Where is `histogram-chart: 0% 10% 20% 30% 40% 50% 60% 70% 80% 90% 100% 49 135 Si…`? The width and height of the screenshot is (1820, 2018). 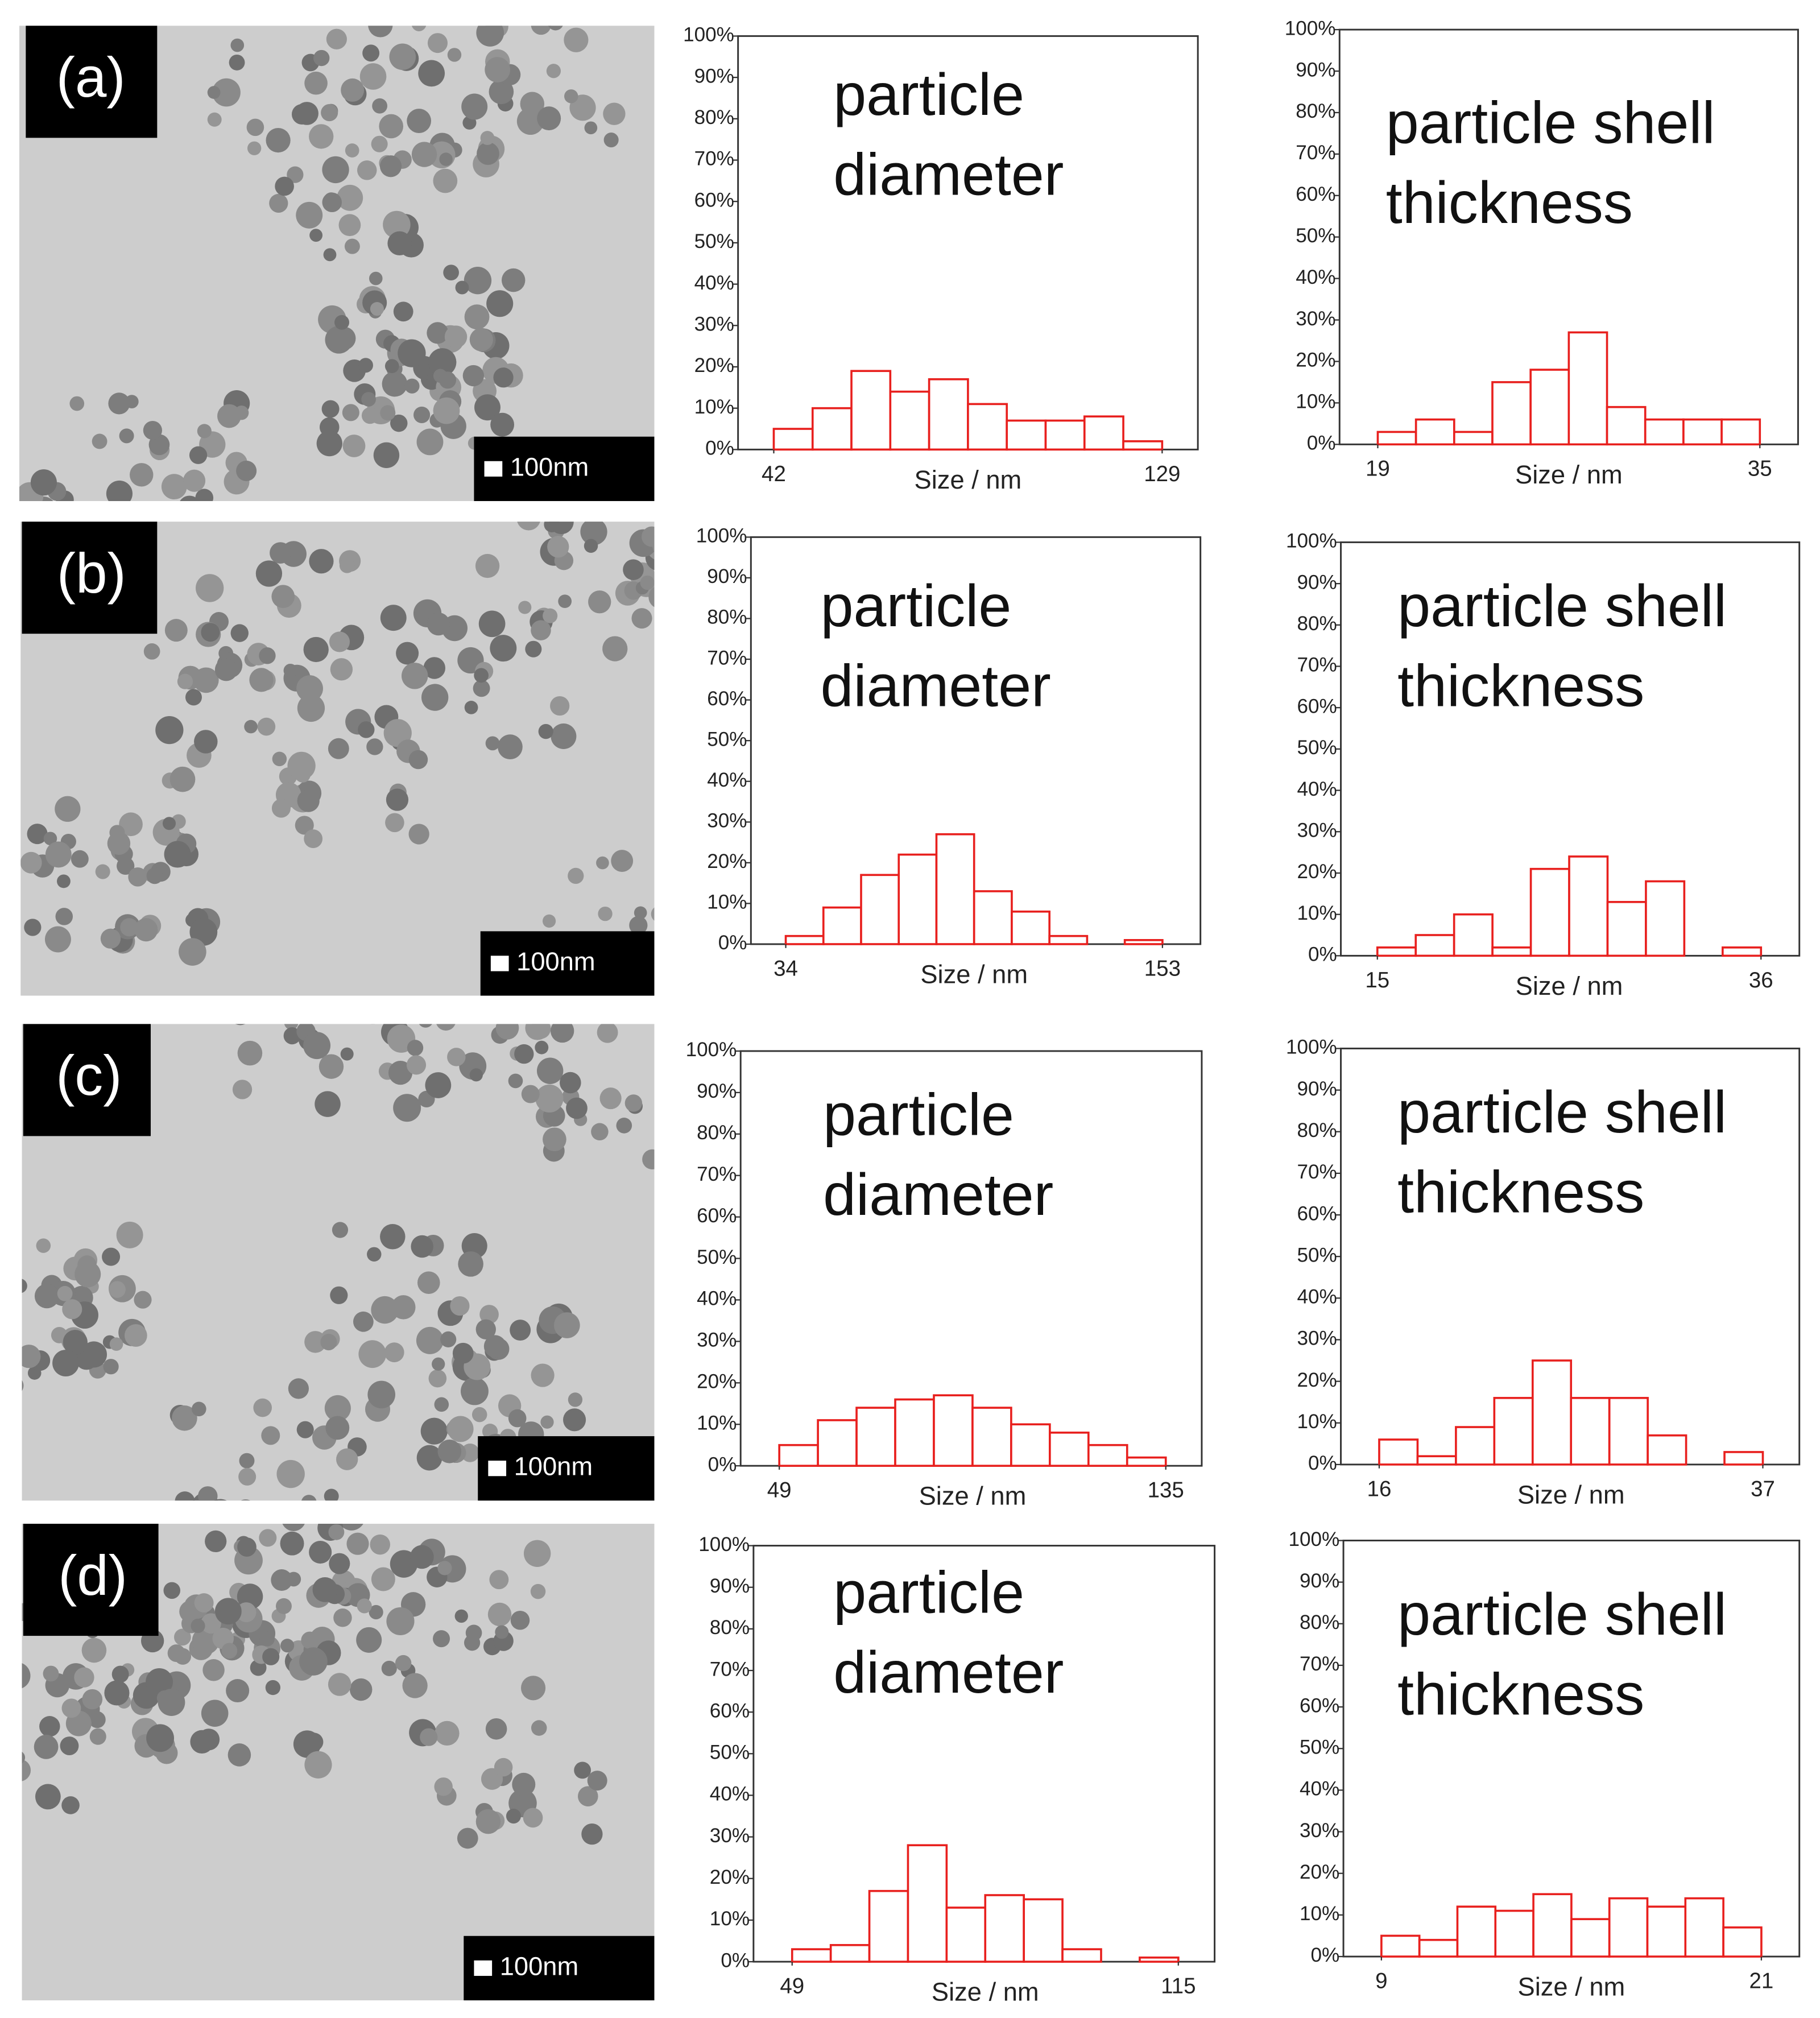
histogram-chart: 0% 10% 20% 30% 40% 50% 60% 70% 80% 90% 100% 49 135 Si… is located at coordinates (944, 1275).